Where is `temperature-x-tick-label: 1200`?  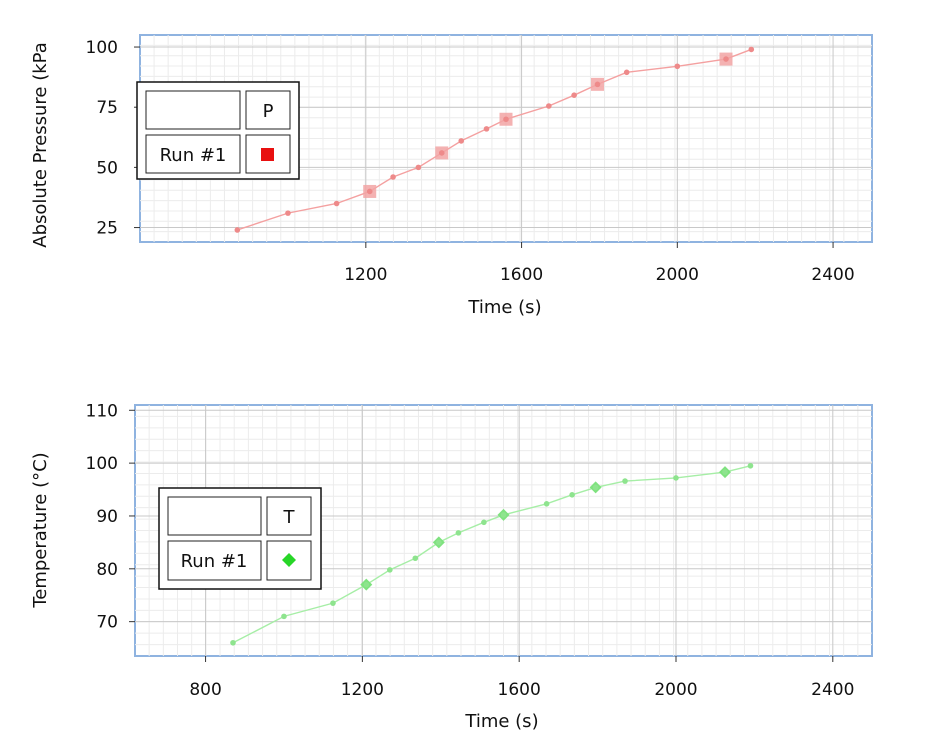
temperature-x-tick-label: 1200 is located at coordinates (362, 690).